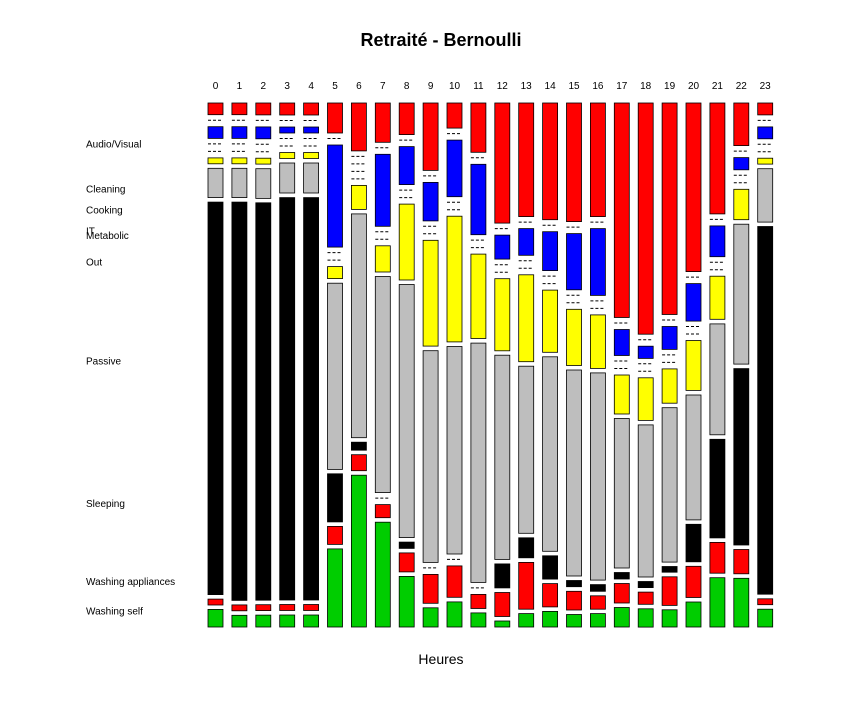  I want to click on hour-tick-label: 11, so click(478, 86).